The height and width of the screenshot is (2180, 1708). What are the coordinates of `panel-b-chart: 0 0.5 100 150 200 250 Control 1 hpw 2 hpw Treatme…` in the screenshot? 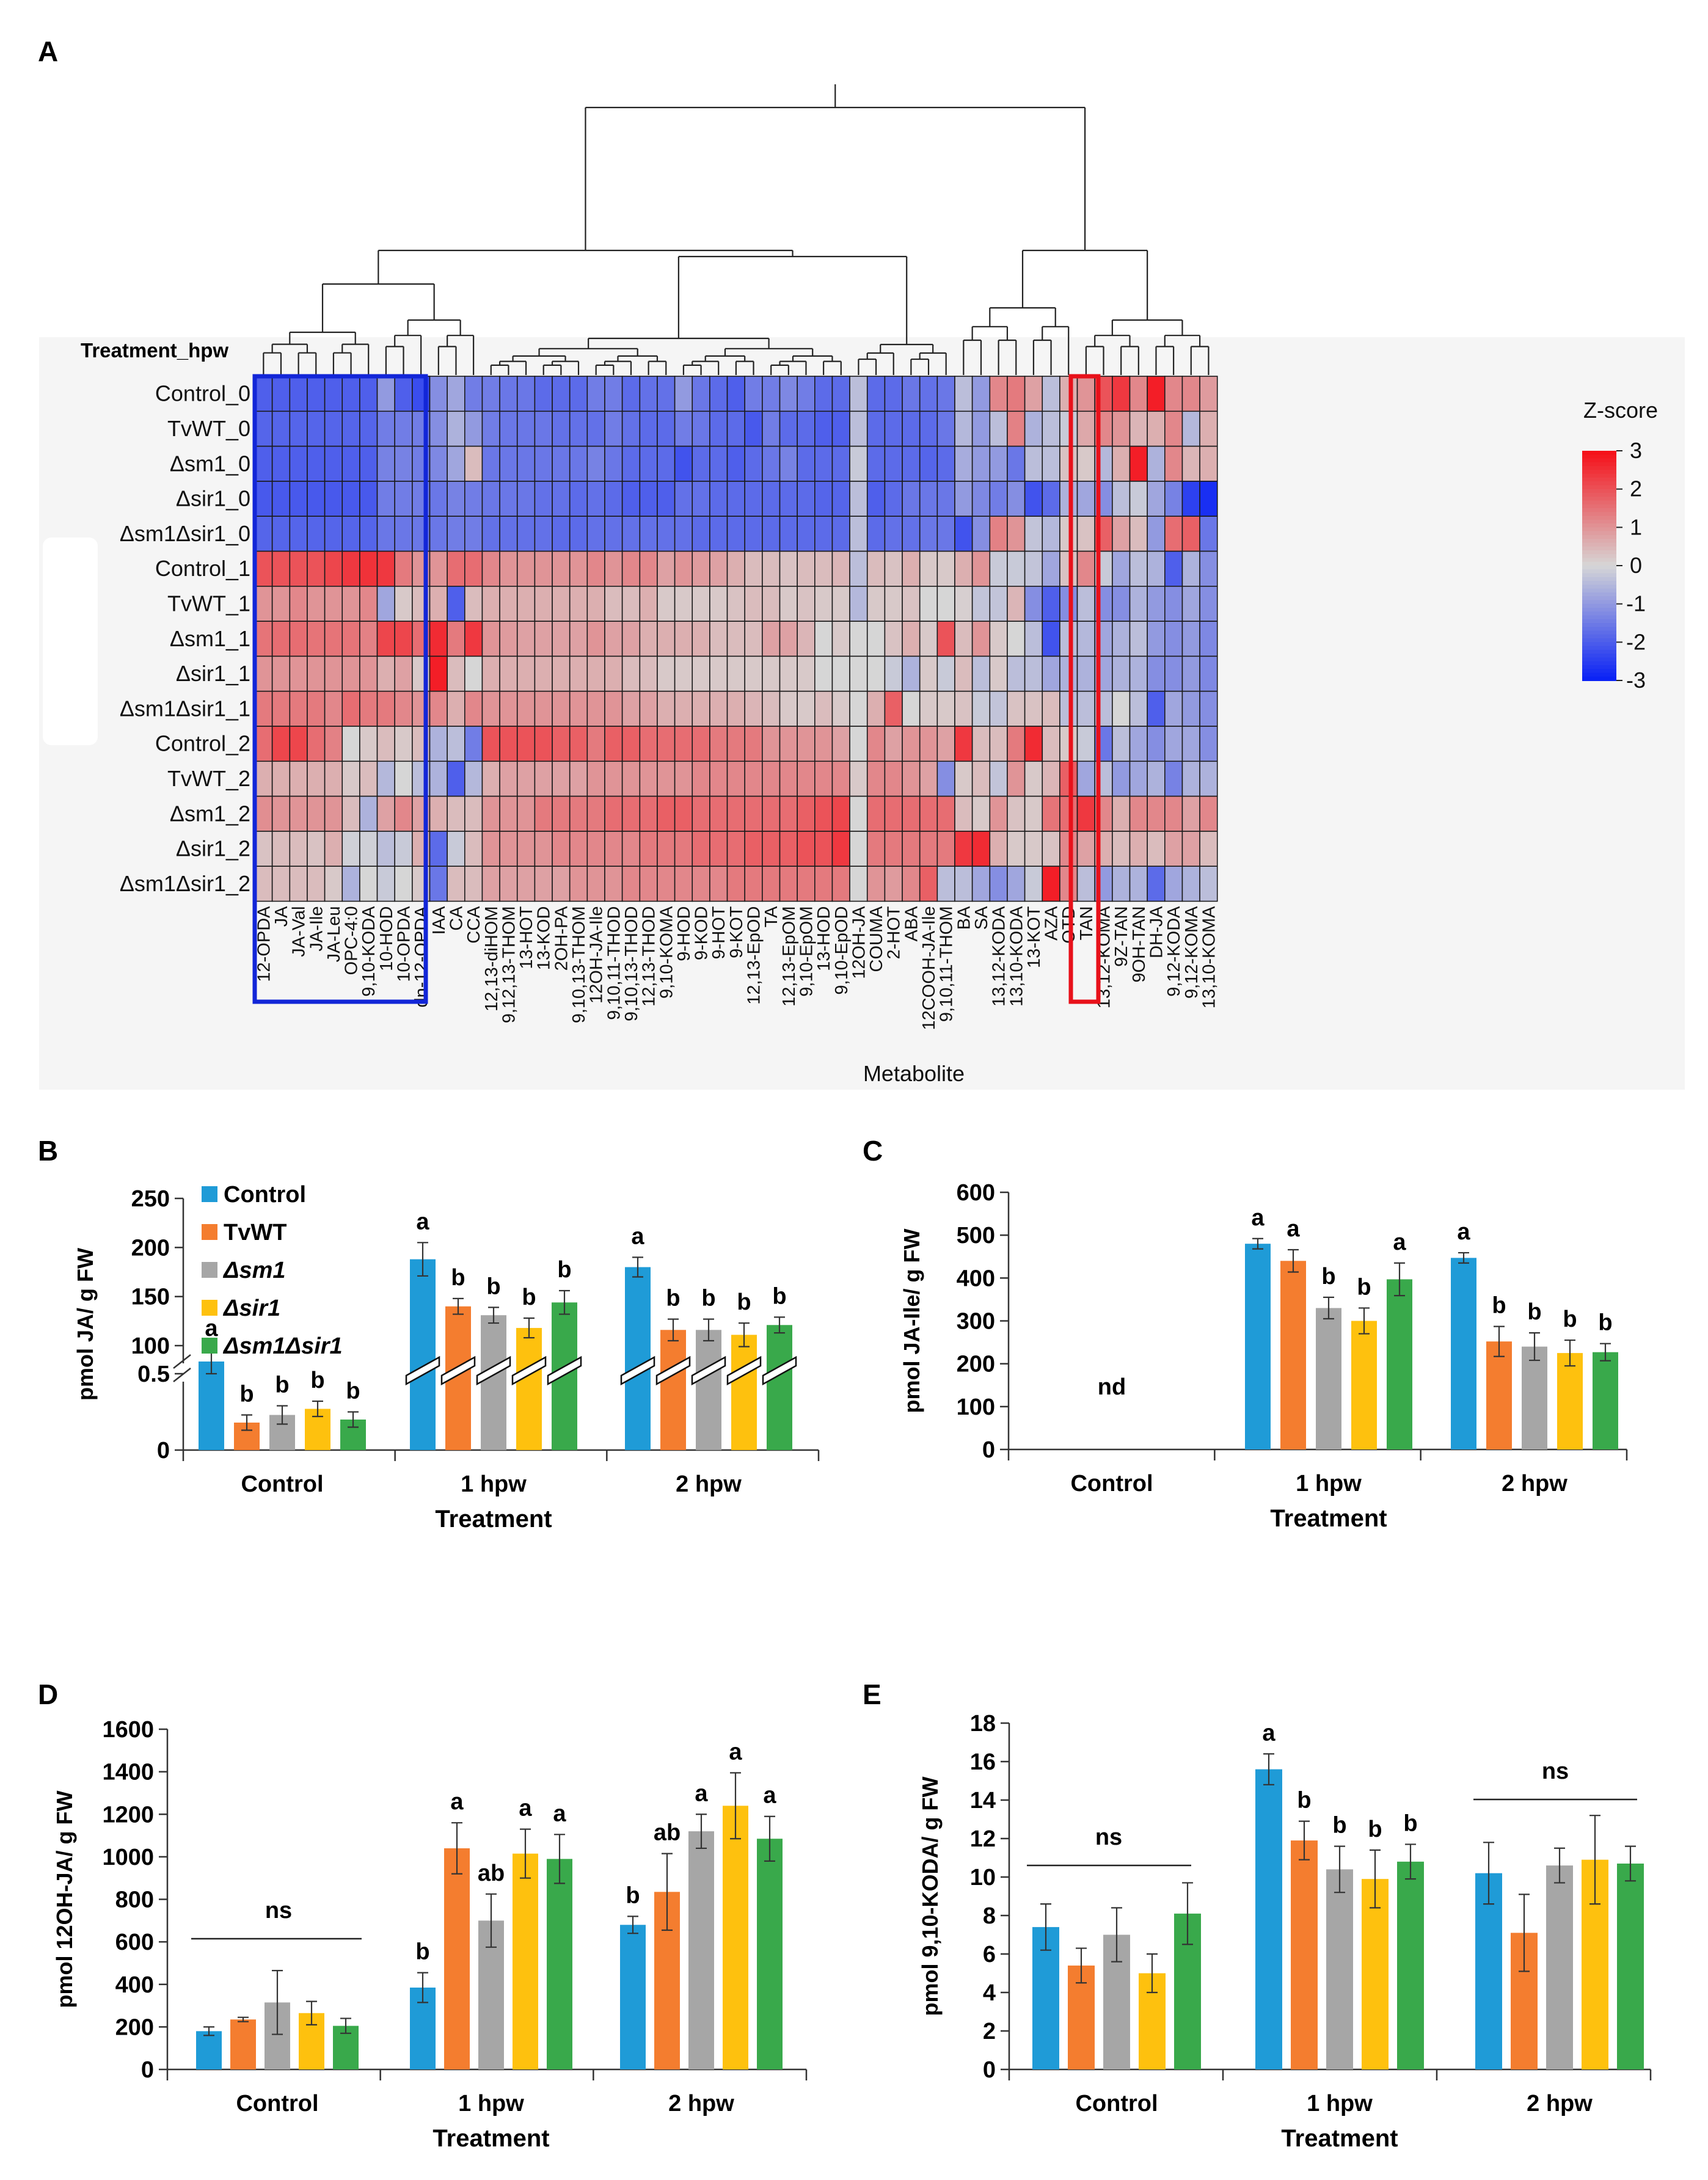 It's located at (446, 1357).